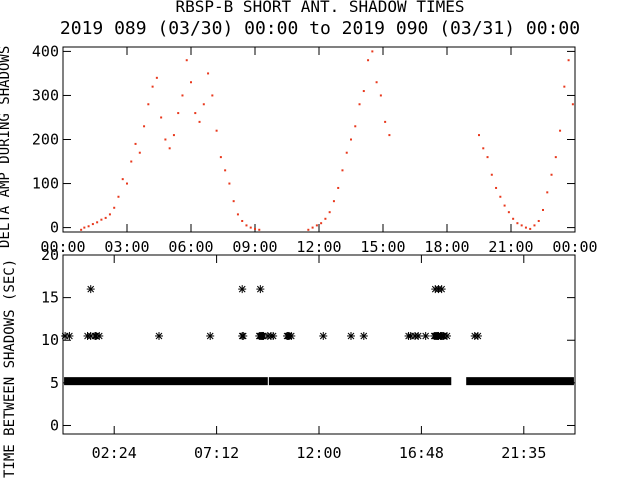 This screenshot has width=640, height=480. I want to click on chart-title: RBSP-B SHORT ANT. SHADOW TIMES, so click(320, 8).